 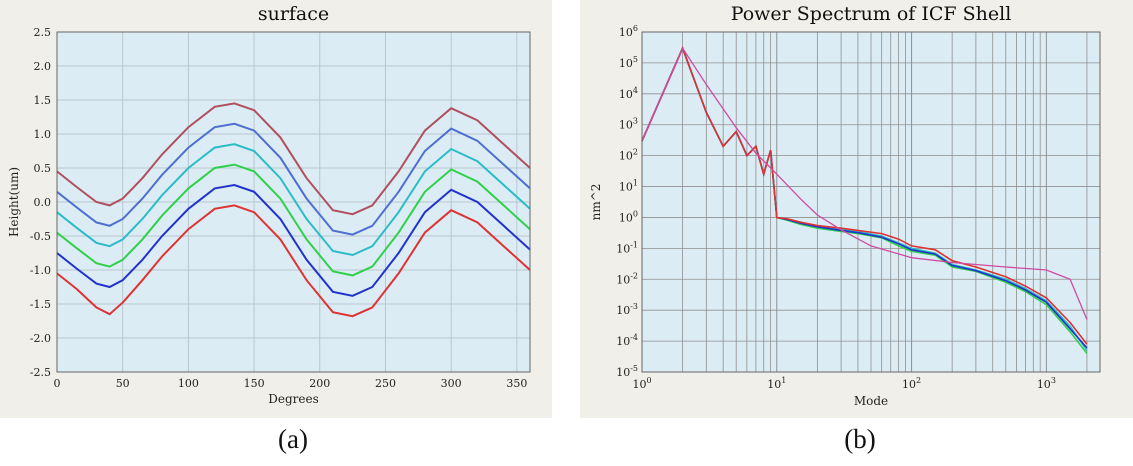 What do you see at coordinates (911, 383) in the screenshot?
I see `x-tick-label: 102` at bounding box center [911, 383].